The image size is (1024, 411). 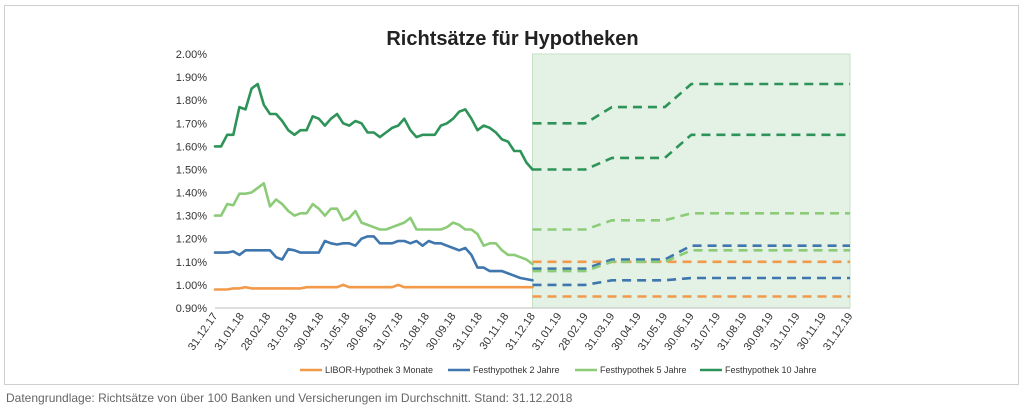 I want to click on y-tick-label: 1.40%, so click(x=191, y=194).